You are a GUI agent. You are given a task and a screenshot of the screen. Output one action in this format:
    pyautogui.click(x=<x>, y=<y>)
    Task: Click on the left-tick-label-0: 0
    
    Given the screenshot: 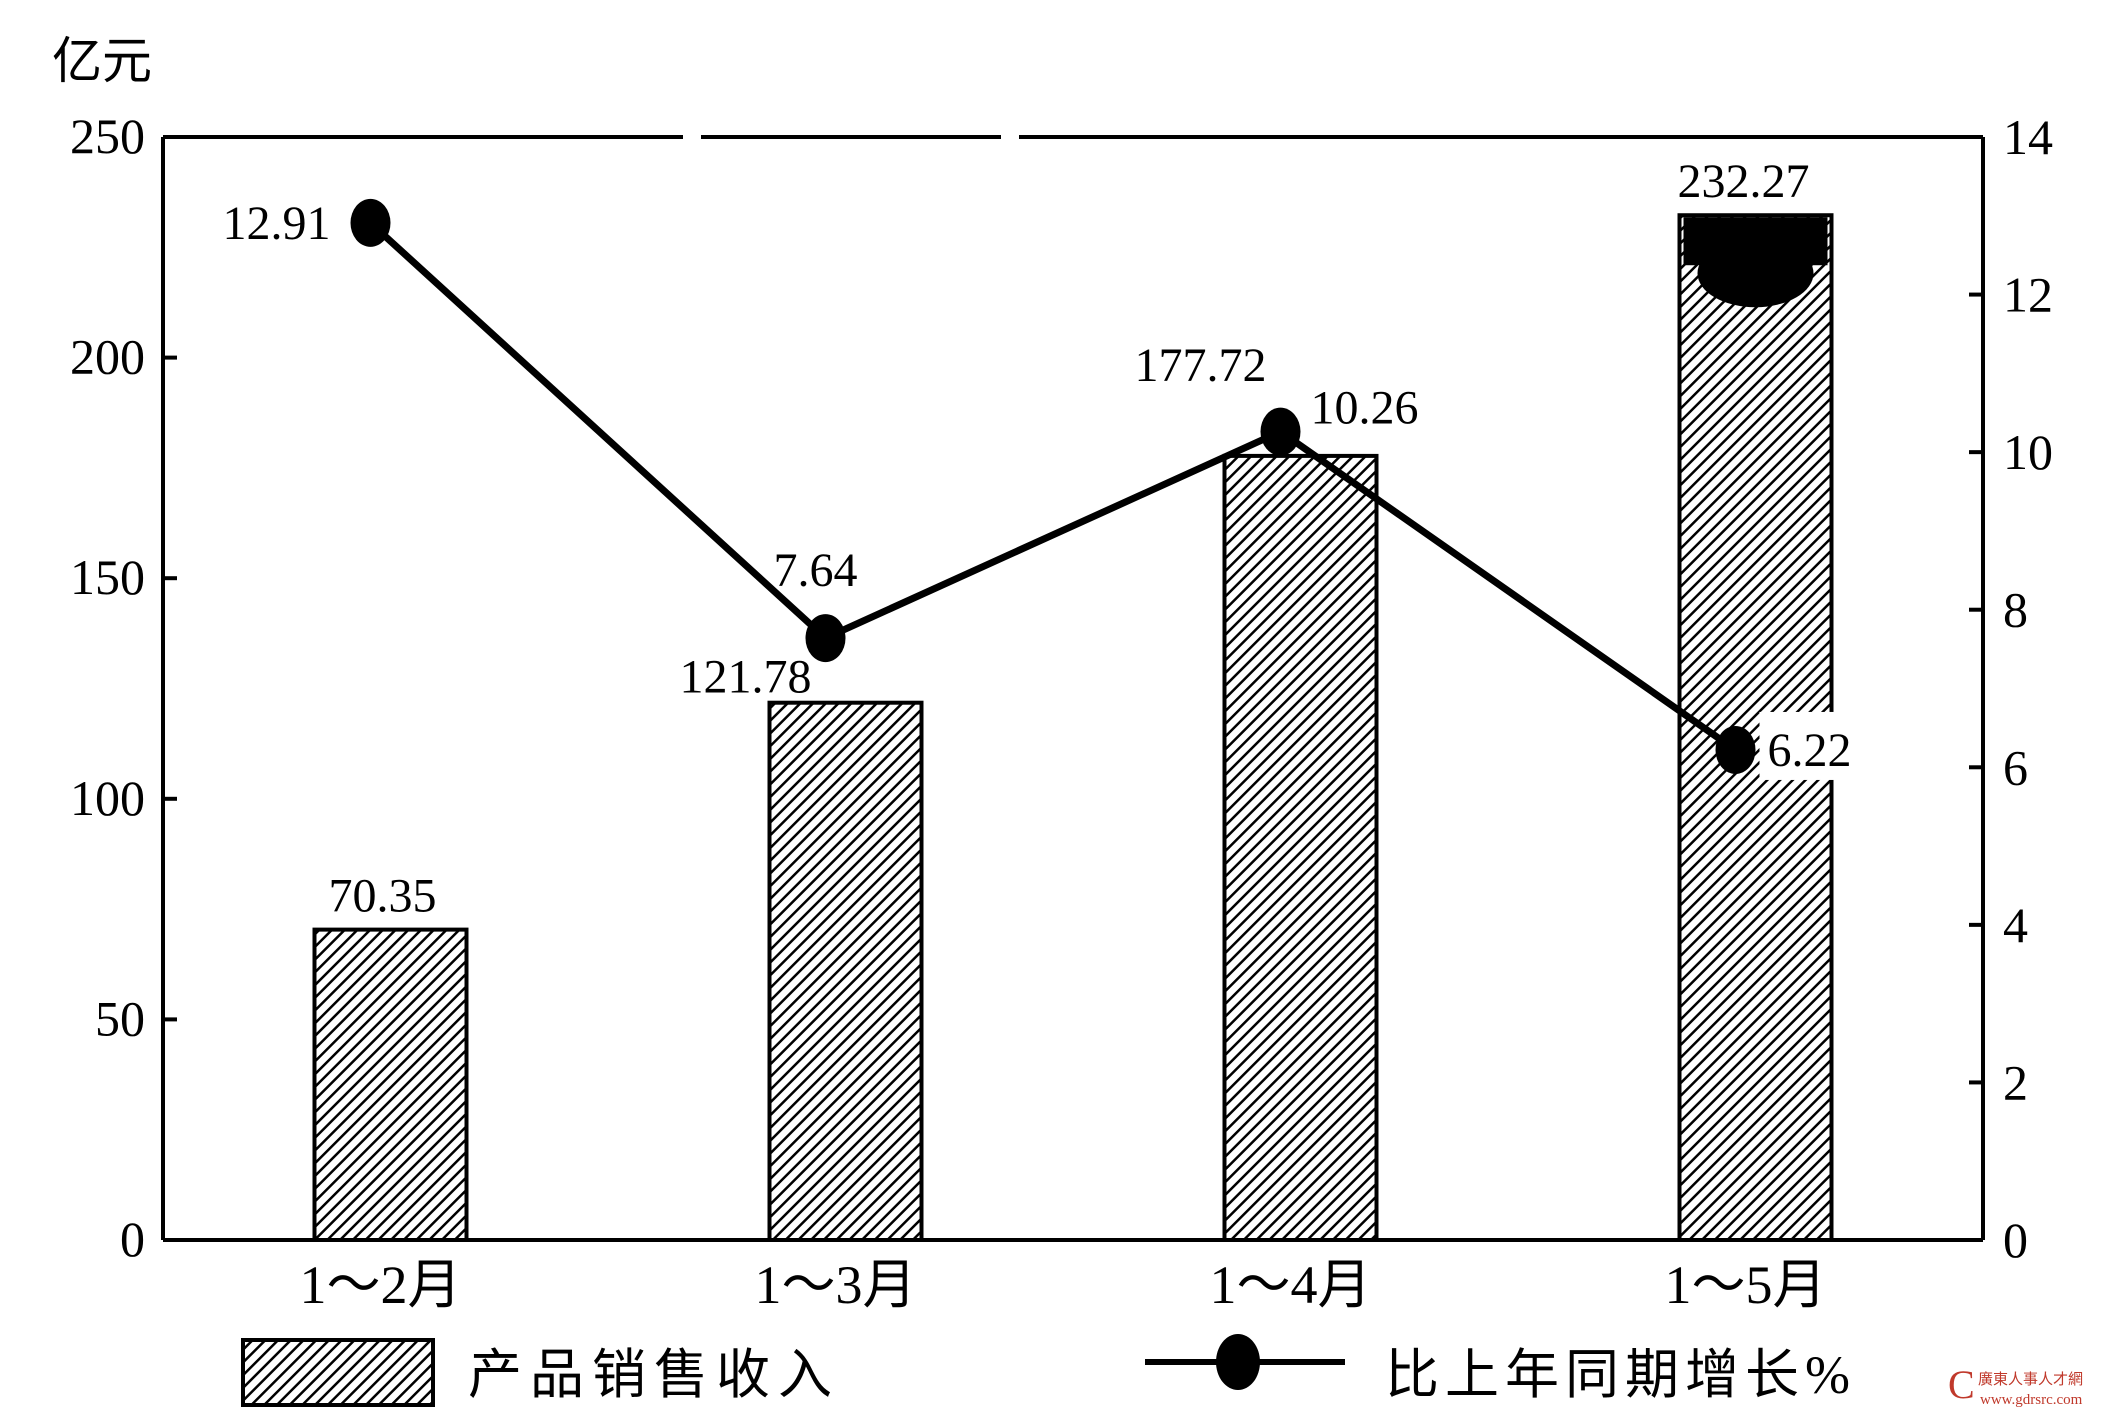 What is the action you would take?
    pyautogui.click(x=132, y=1239)
    